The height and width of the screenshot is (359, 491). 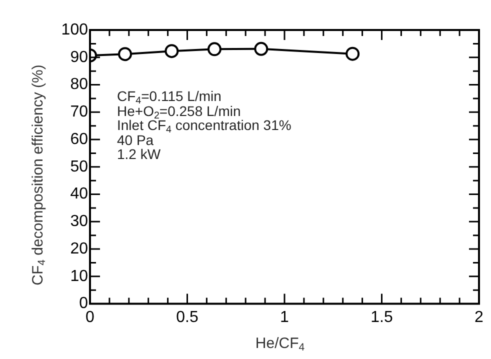 I want to click on x-tick-label: 1.5, so click(x=381, y=317).